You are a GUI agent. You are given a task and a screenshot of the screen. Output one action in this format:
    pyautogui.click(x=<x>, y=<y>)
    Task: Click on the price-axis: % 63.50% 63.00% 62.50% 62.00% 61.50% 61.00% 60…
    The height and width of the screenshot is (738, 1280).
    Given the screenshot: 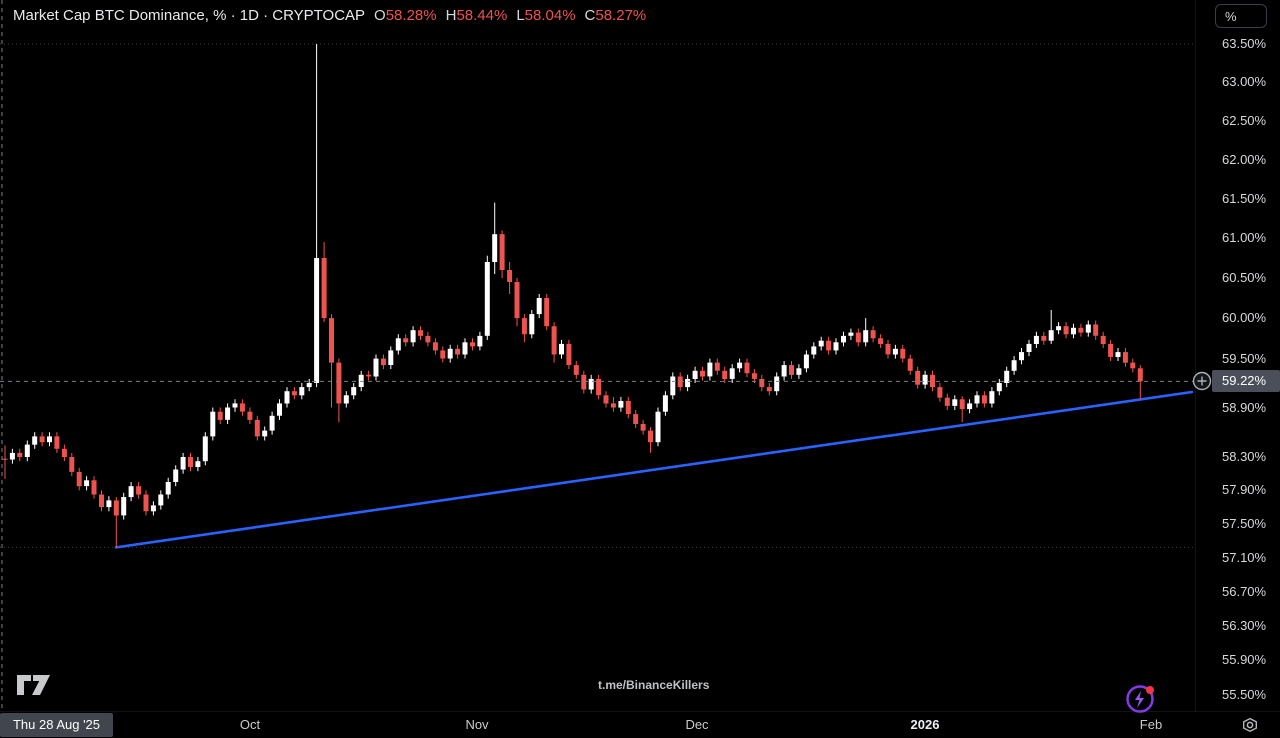 What is the action you would take?
    pyautogui.click(x=1237, y=356)
    